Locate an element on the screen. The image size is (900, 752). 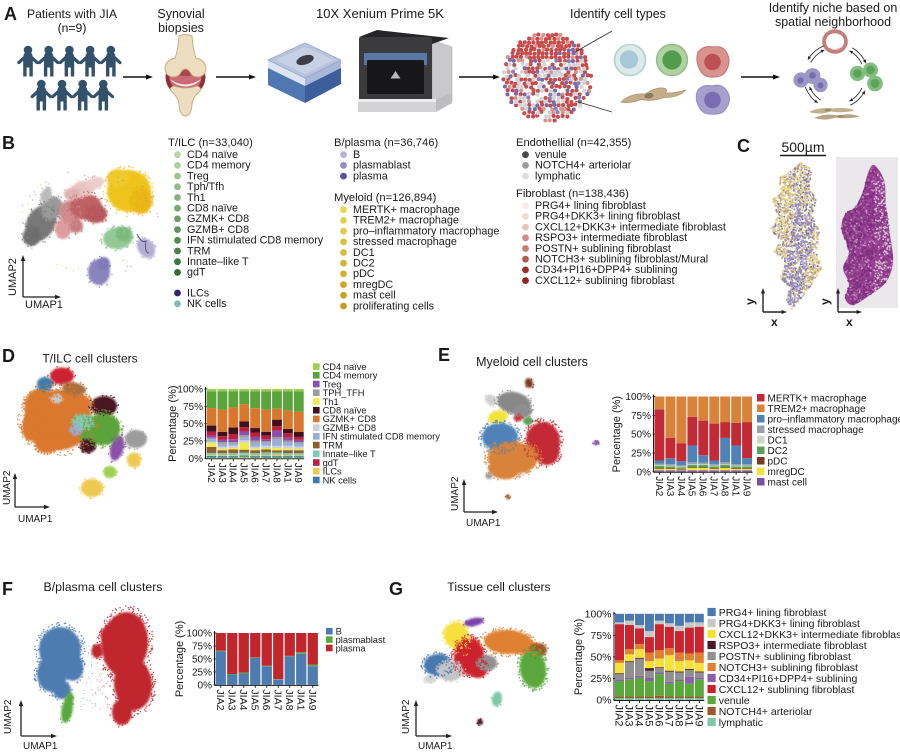
svg-text: GZMB+ CD8 is located at coordinates (349, 428).